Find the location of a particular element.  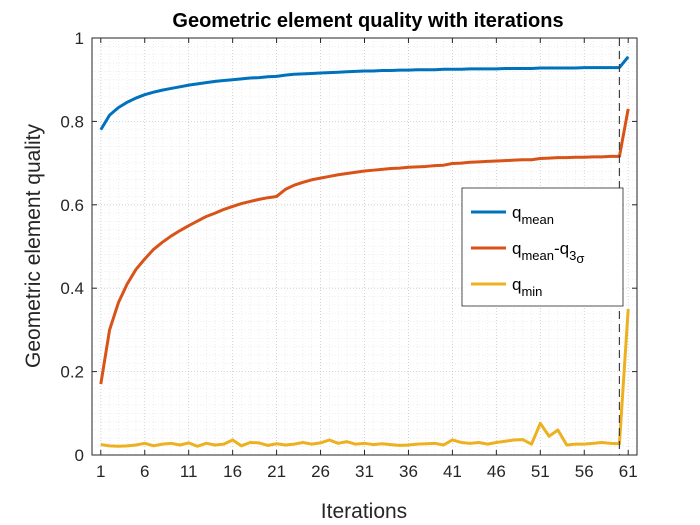

y-tick-label: 0.6 is located at coordinates (72, 205).